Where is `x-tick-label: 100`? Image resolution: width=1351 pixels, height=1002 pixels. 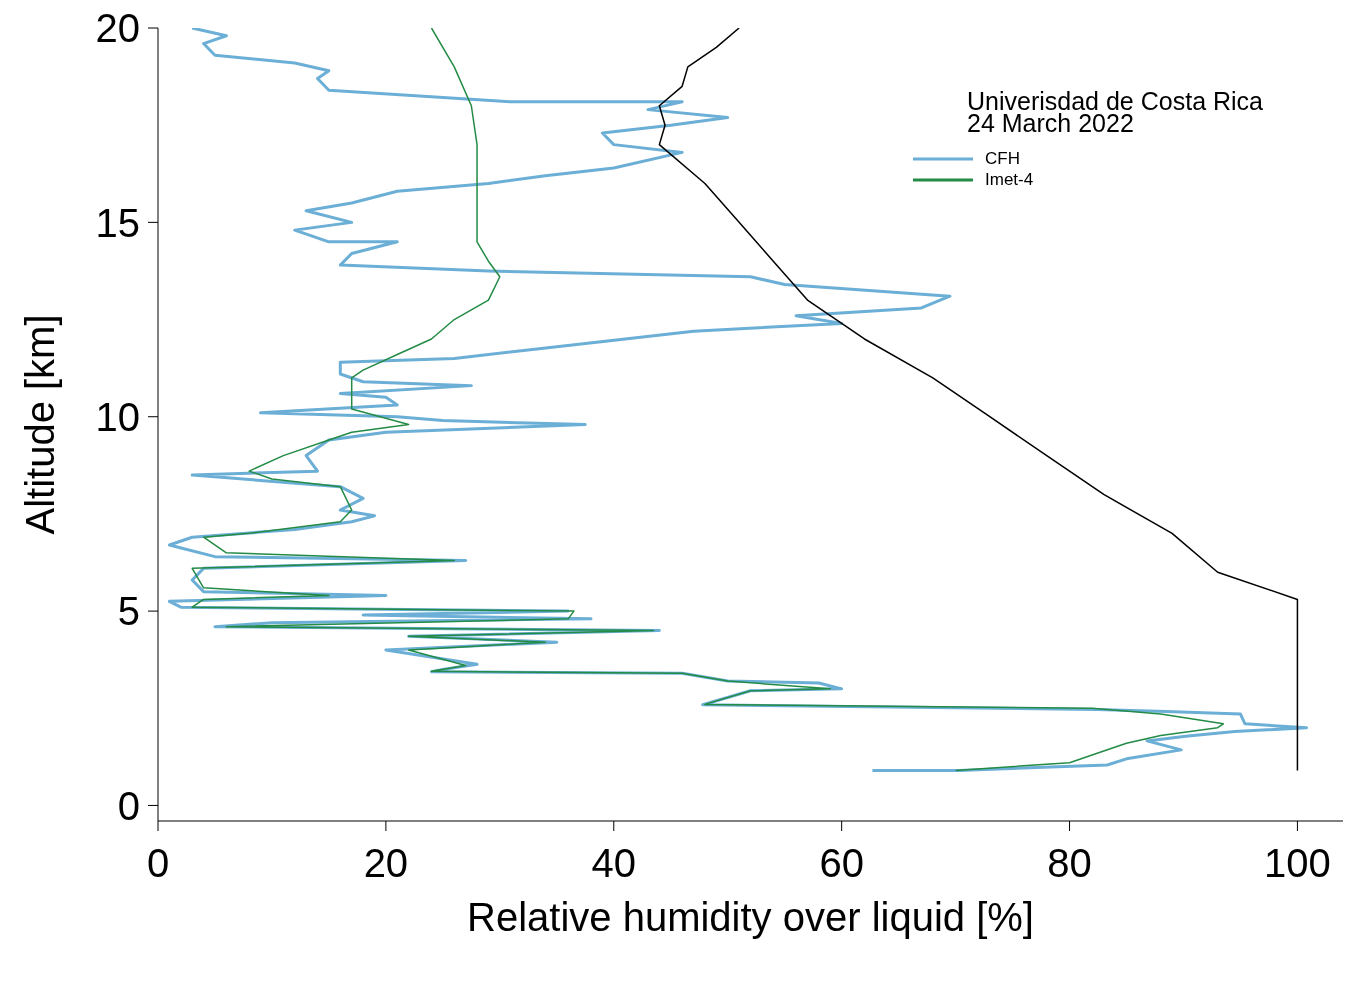 x-tick-label: 100 is located at coordinates (1297, 863).